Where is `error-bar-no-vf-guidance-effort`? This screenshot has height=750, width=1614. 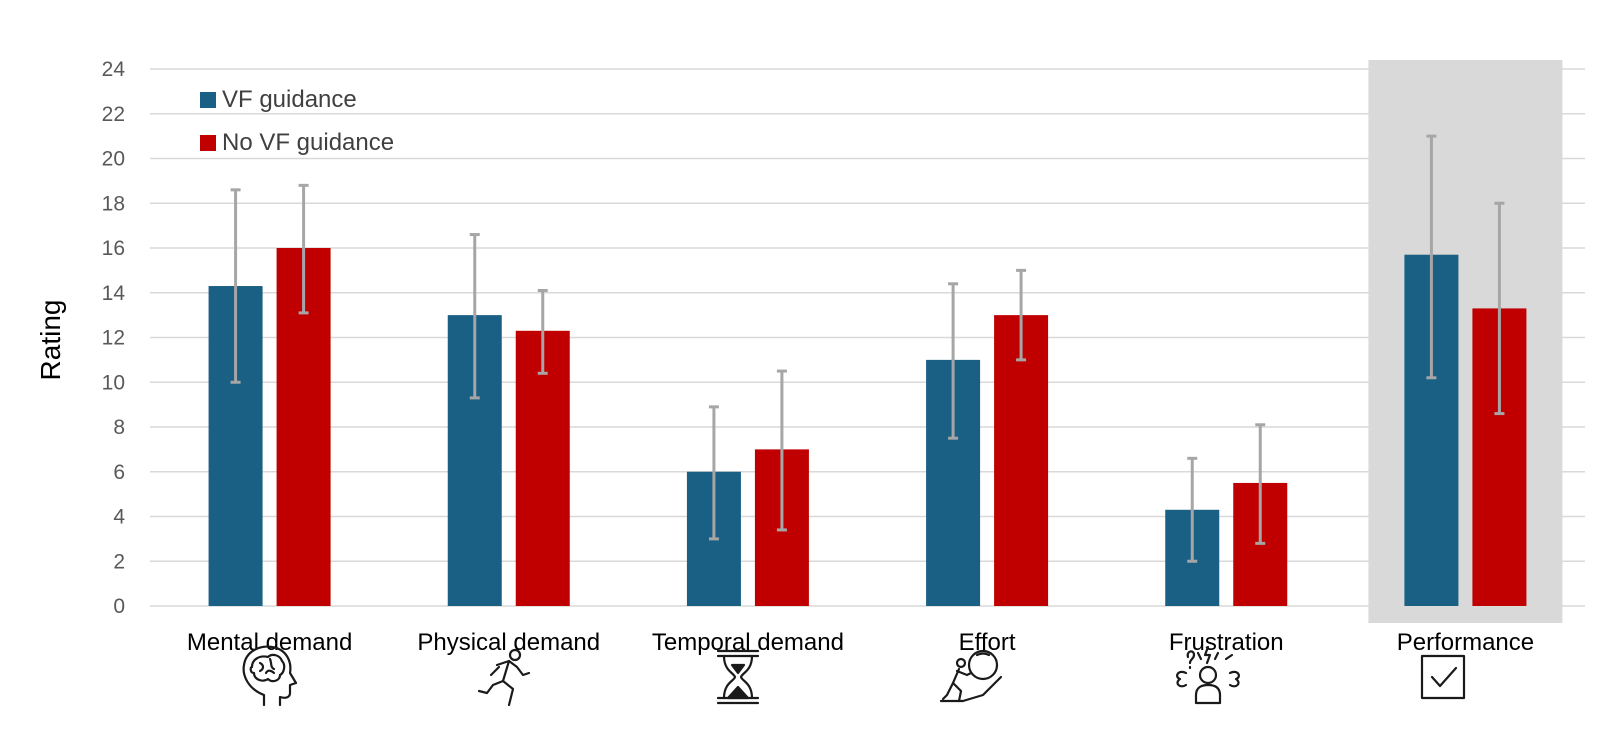 error-bar-no-vf-guidance-effort is located at coordinates (1021, 315).